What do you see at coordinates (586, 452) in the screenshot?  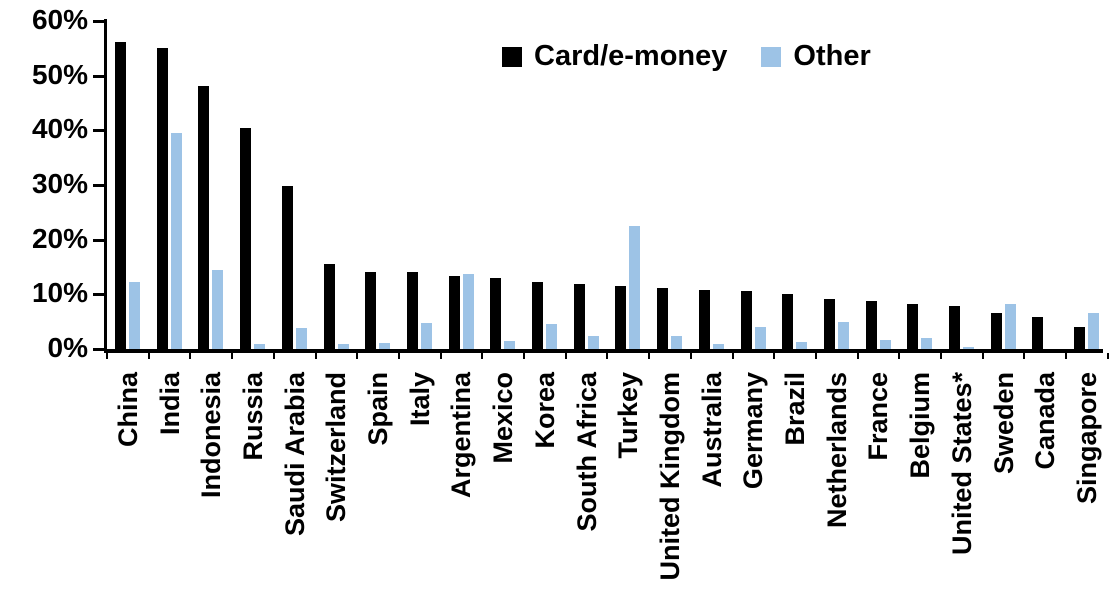 I see `x-axis-label: South Africa` at bounding box center [586, 452].